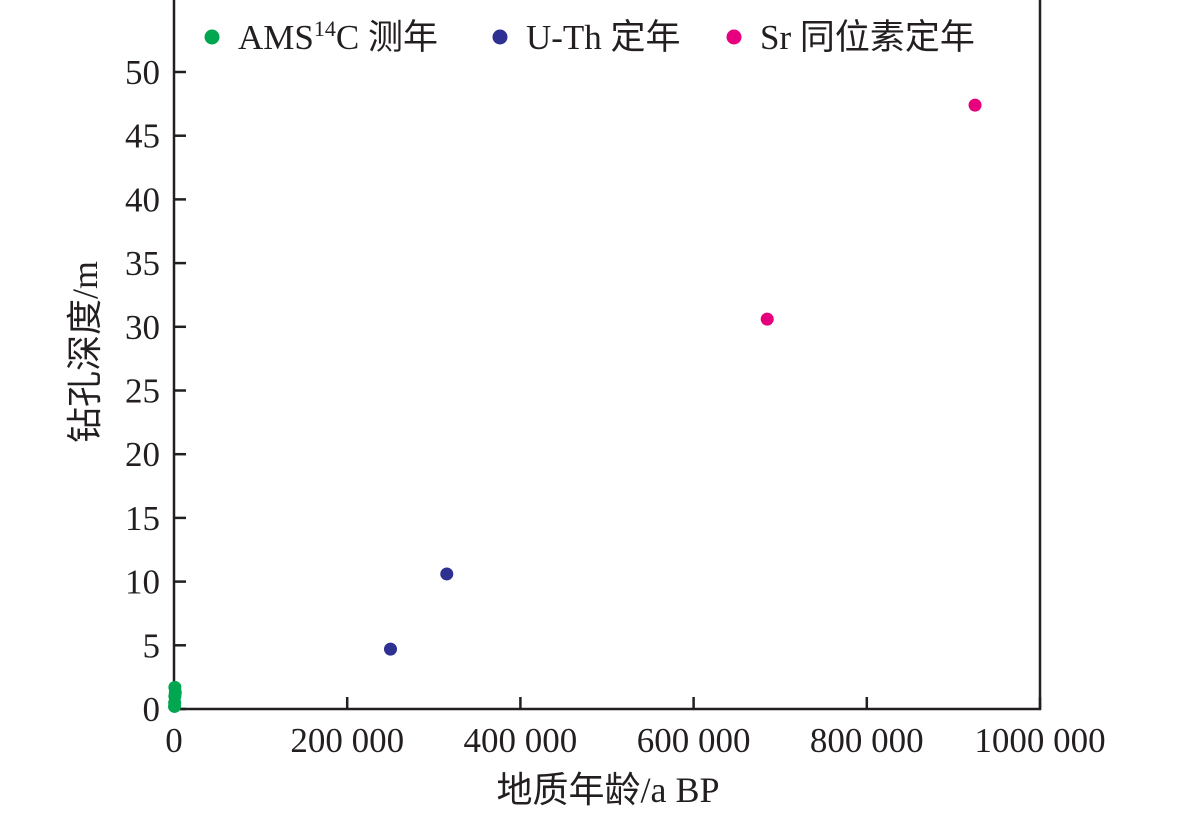 Image resolution: width=1181 pixels, height=816 pixels. I want to click on legend-label: AMS14C 测年, so click(338, 36).